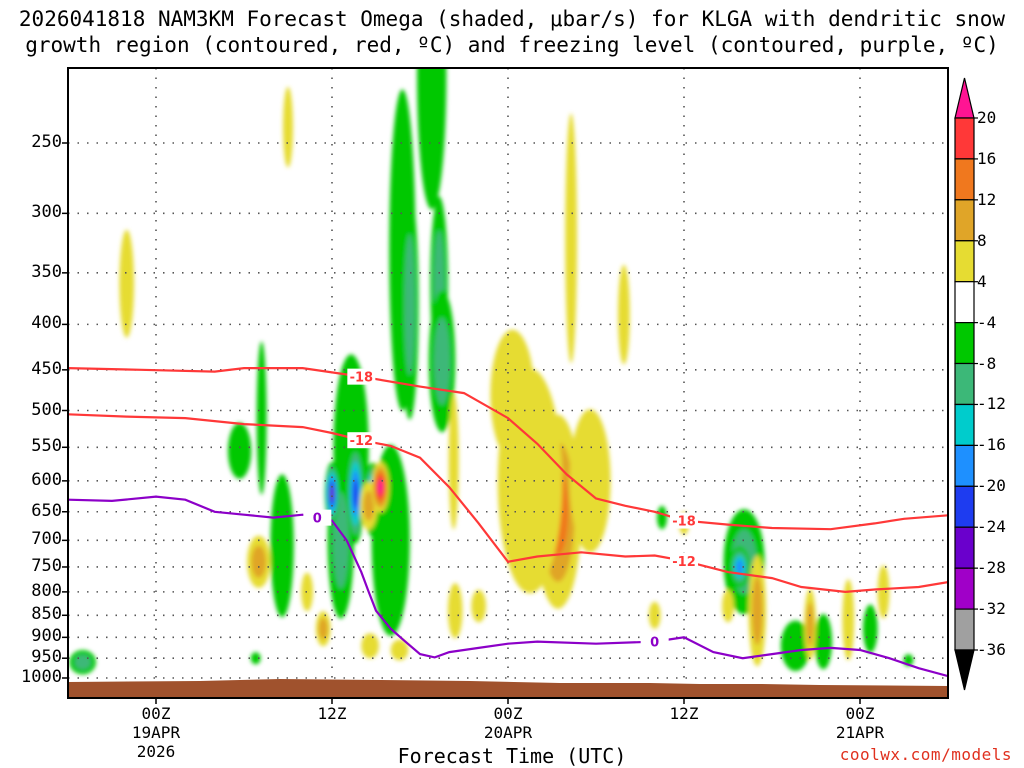 Image resolution: width=1024 pixels, height=768 pixels. What do you see at coordinates (991, 527) in the screenshot?
I see `colorbar-label: -24` at bounding box center [991, 527].